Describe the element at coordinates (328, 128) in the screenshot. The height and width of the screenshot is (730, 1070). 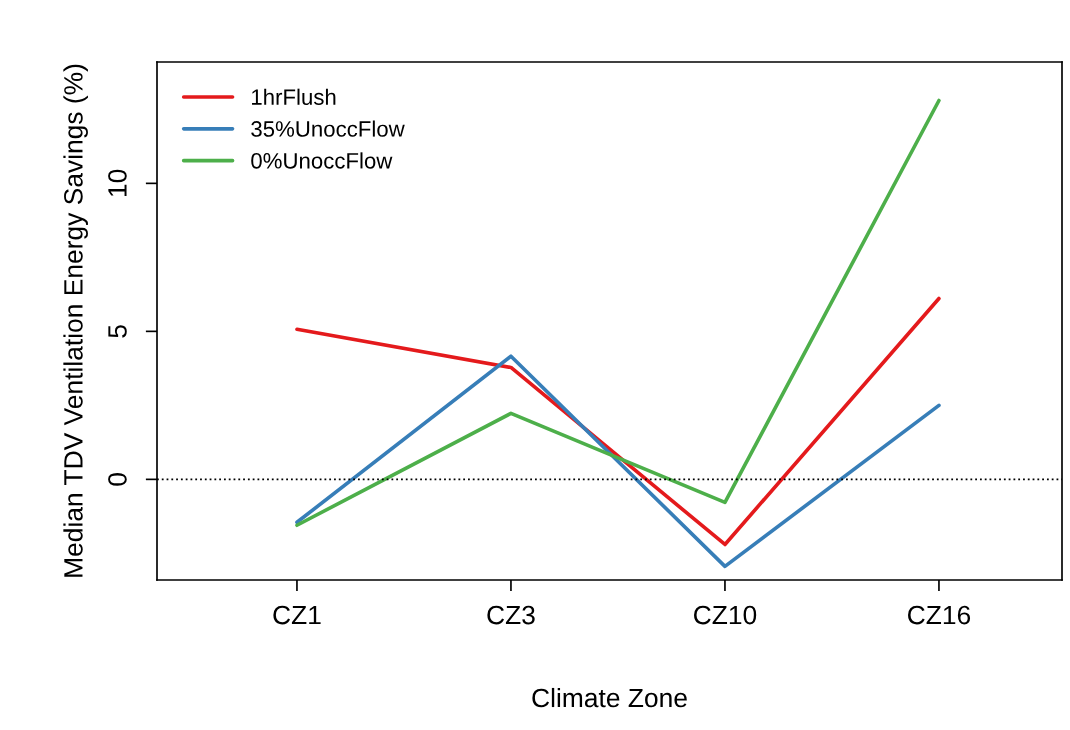
I see `legend-label: 35%UnoccFlow` at that location.